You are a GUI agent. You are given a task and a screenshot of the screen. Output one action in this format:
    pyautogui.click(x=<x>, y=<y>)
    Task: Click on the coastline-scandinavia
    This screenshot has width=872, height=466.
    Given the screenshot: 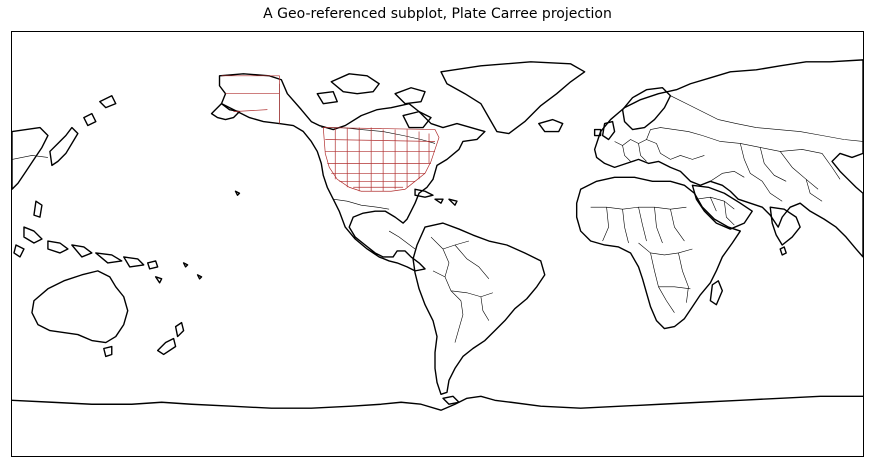 What is the action you would take?
    pyautogui.click(x=646, y=109)
    